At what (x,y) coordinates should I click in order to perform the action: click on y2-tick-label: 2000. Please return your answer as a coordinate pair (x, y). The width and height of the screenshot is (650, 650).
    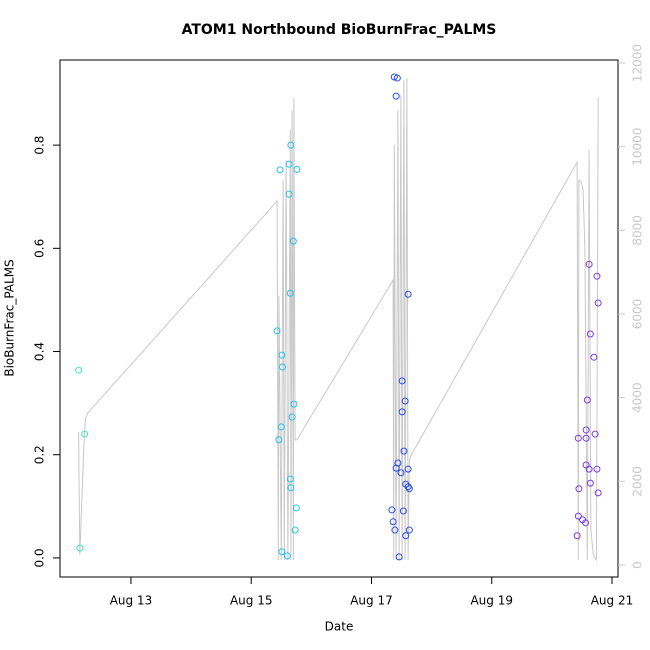
    Looking at the image, I should click on (638, 481).